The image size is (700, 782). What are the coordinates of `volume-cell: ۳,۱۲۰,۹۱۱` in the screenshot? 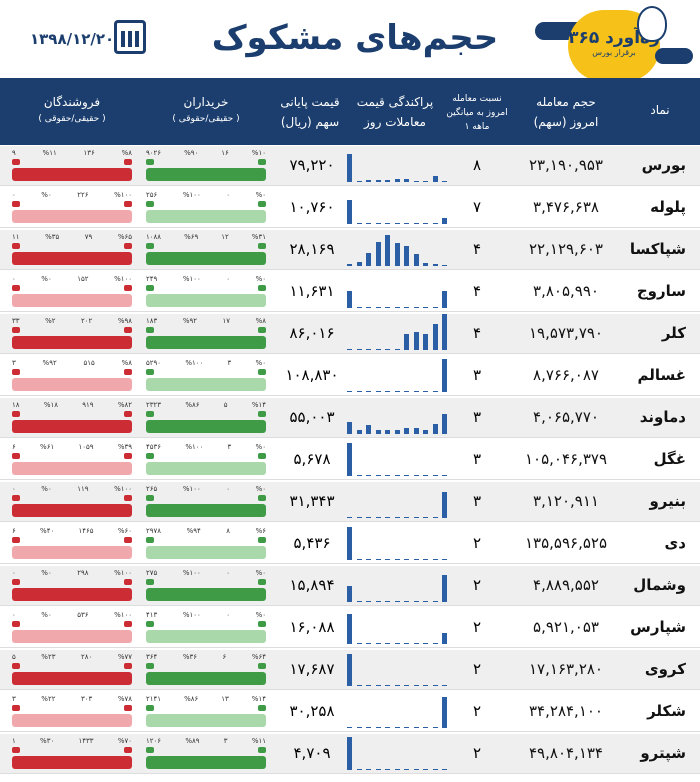 It's located at (566, 501).